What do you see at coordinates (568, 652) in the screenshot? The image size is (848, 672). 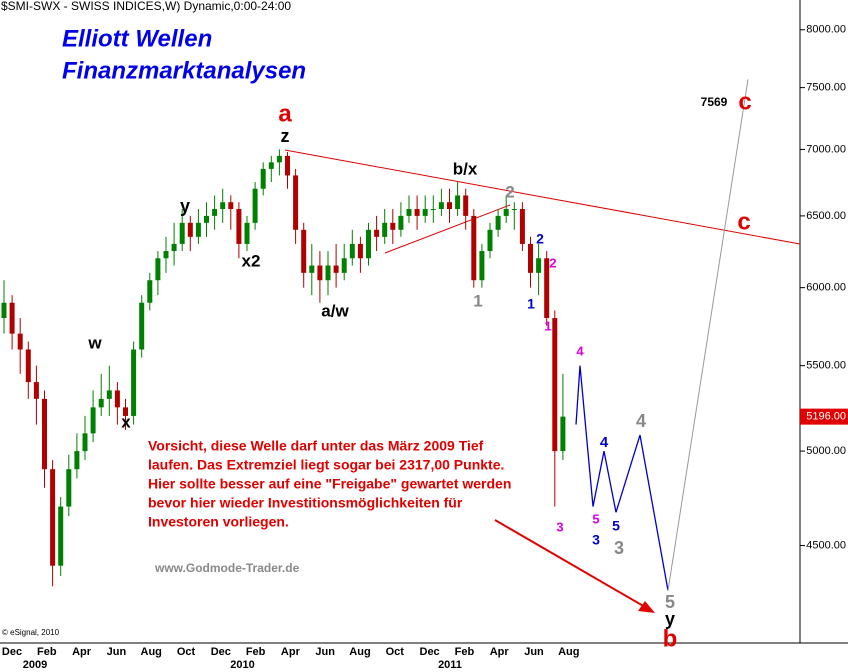 I see `x-tick-label: Aug` at bounding box center [568, 652].